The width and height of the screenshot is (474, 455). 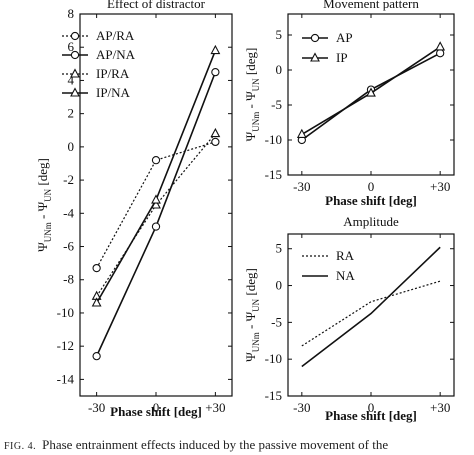 I want to click on legend-label: AP/RA, so click(x=115, y=35).